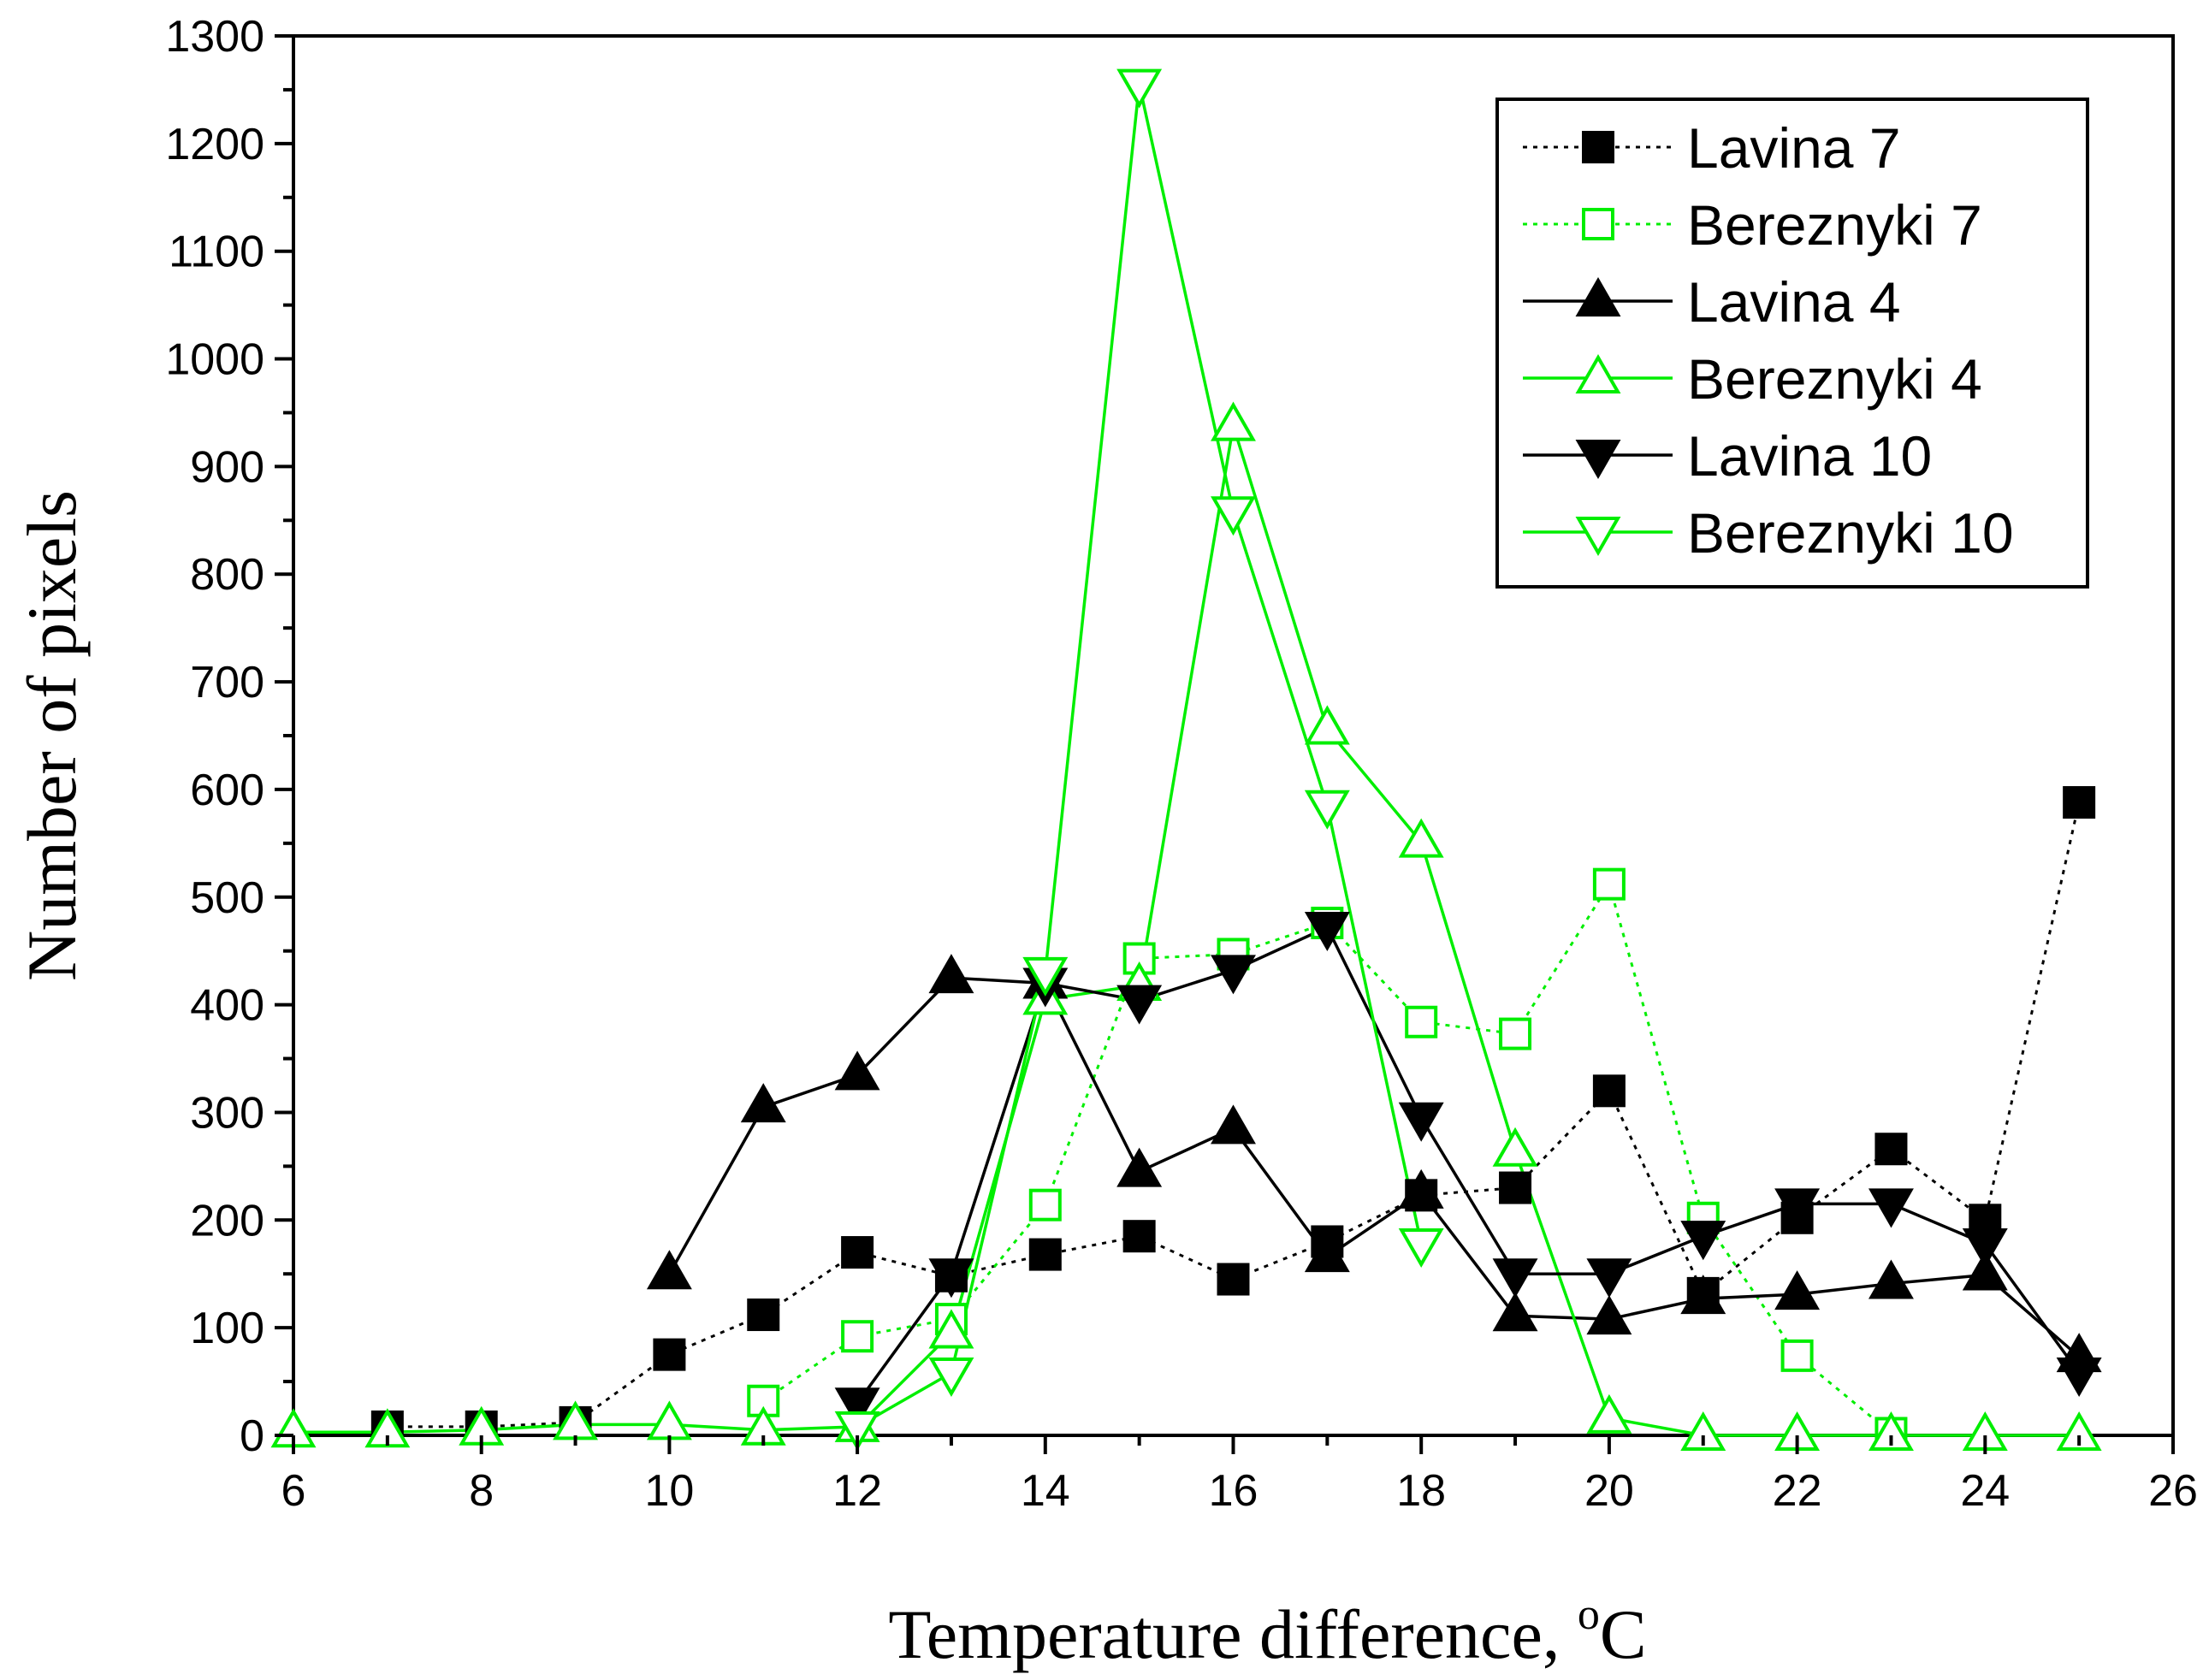 The height and width of the screenshot is (1680, 2209). I want to click on legend-label-bereznyki-7: Bereznyki 7, so click(1834, 225).